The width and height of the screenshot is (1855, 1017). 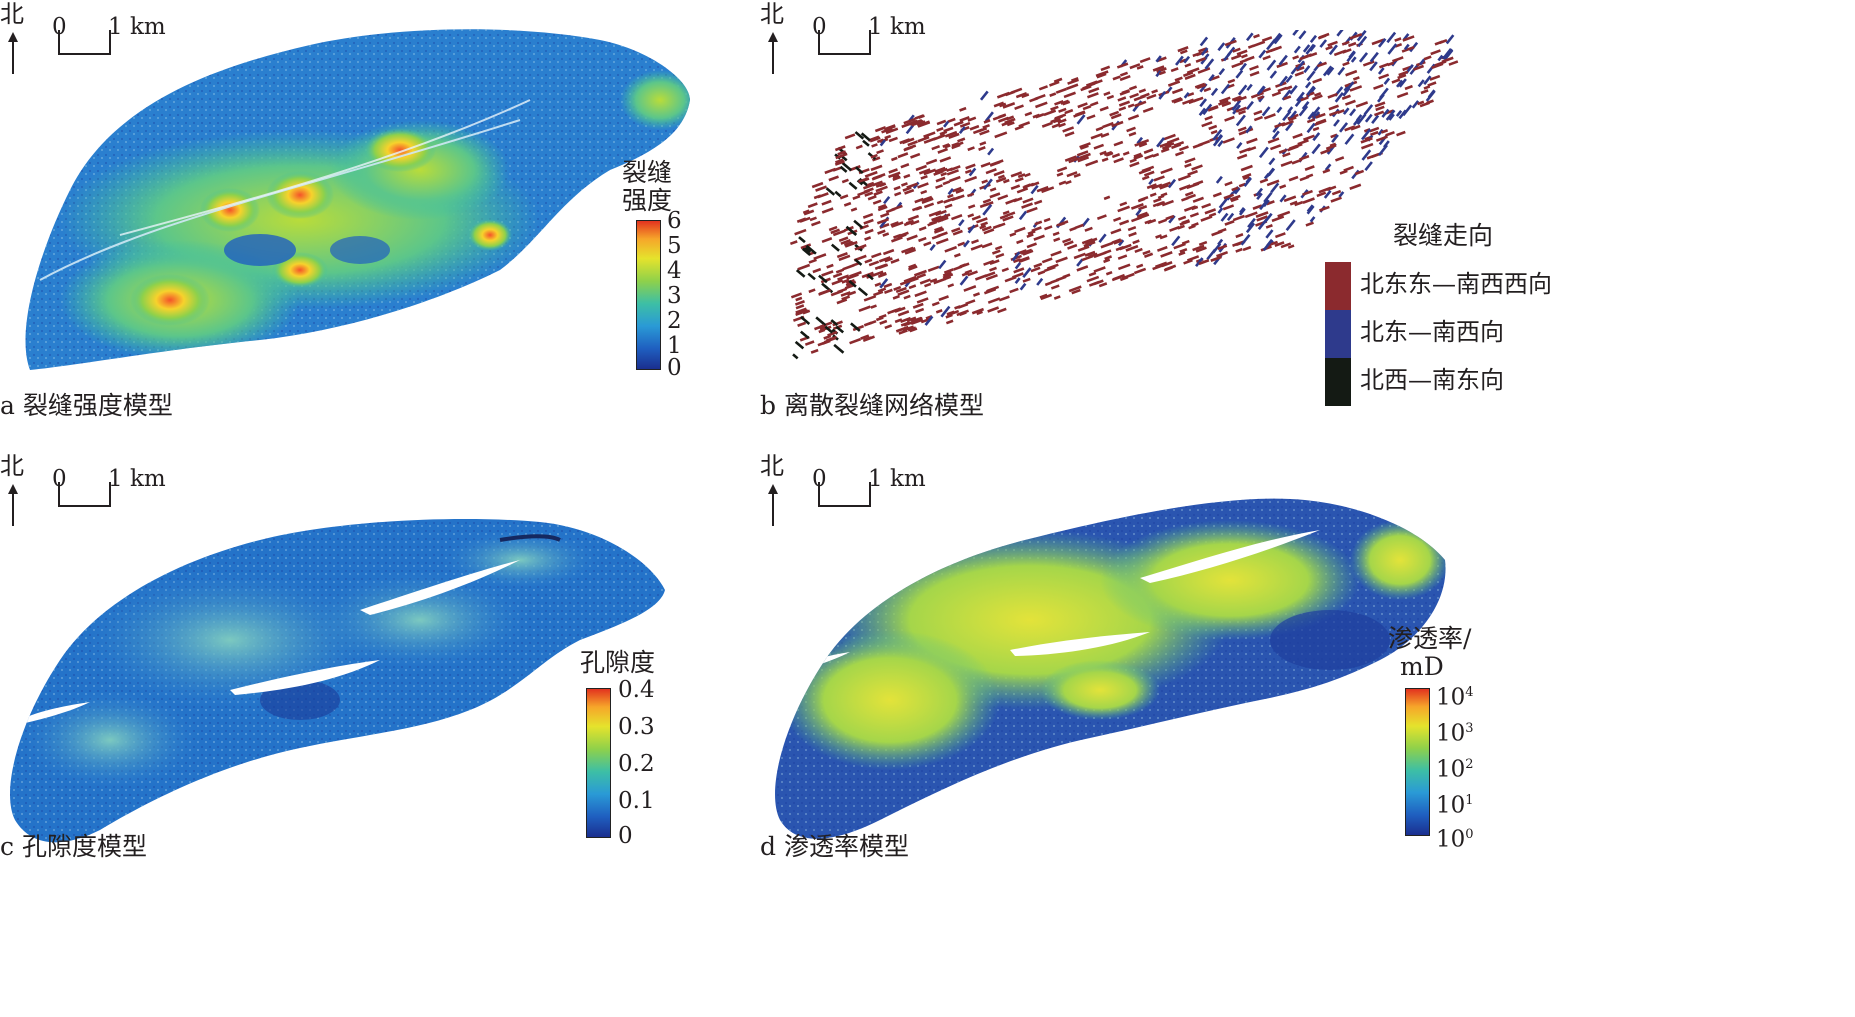 What do you see at coordinates (1455, 805) in the screenshot?
I see `colorbar-d-tick: 101` at bounding box center [1455, 805].